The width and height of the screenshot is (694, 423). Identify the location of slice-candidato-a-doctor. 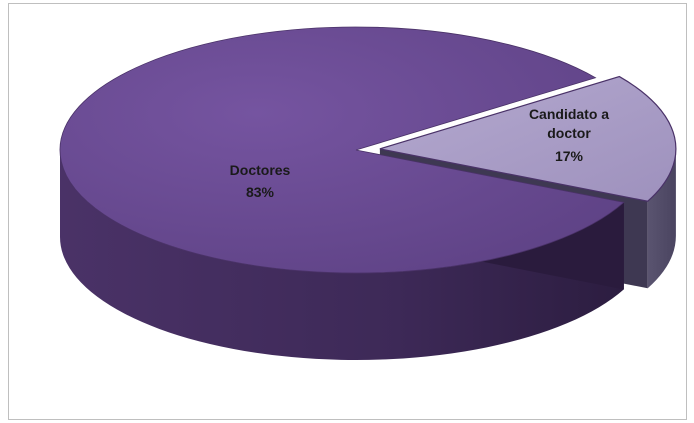
(528, 138).